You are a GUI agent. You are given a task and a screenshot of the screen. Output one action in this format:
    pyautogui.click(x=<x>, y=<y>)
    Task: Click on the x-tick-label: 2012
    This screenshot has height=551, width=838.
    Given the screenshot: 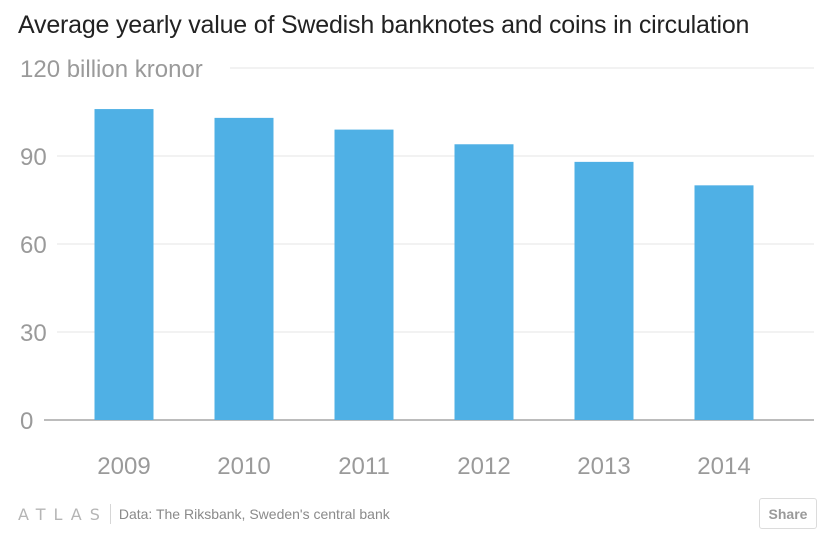 What is the action you would take?
    pyautogui.click(x=483, y=466)
    